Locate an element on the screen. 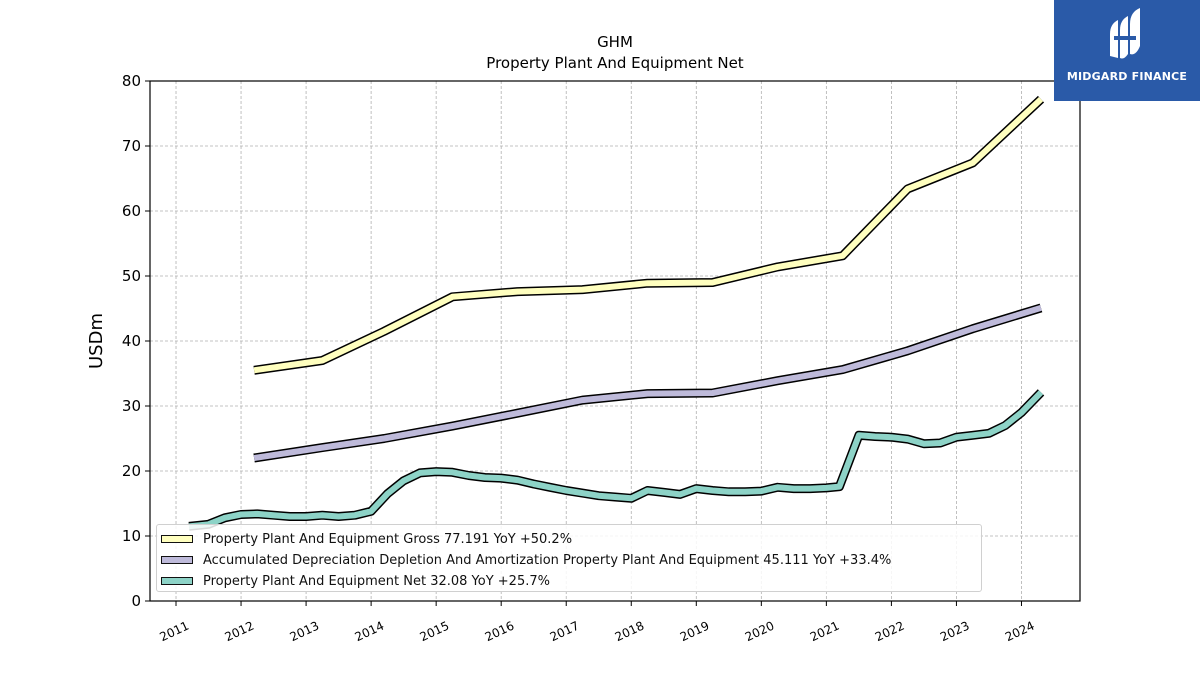 This screenshot has height=675, width=1200. y-tick-label: 40 is located at coordinates (131, 341).